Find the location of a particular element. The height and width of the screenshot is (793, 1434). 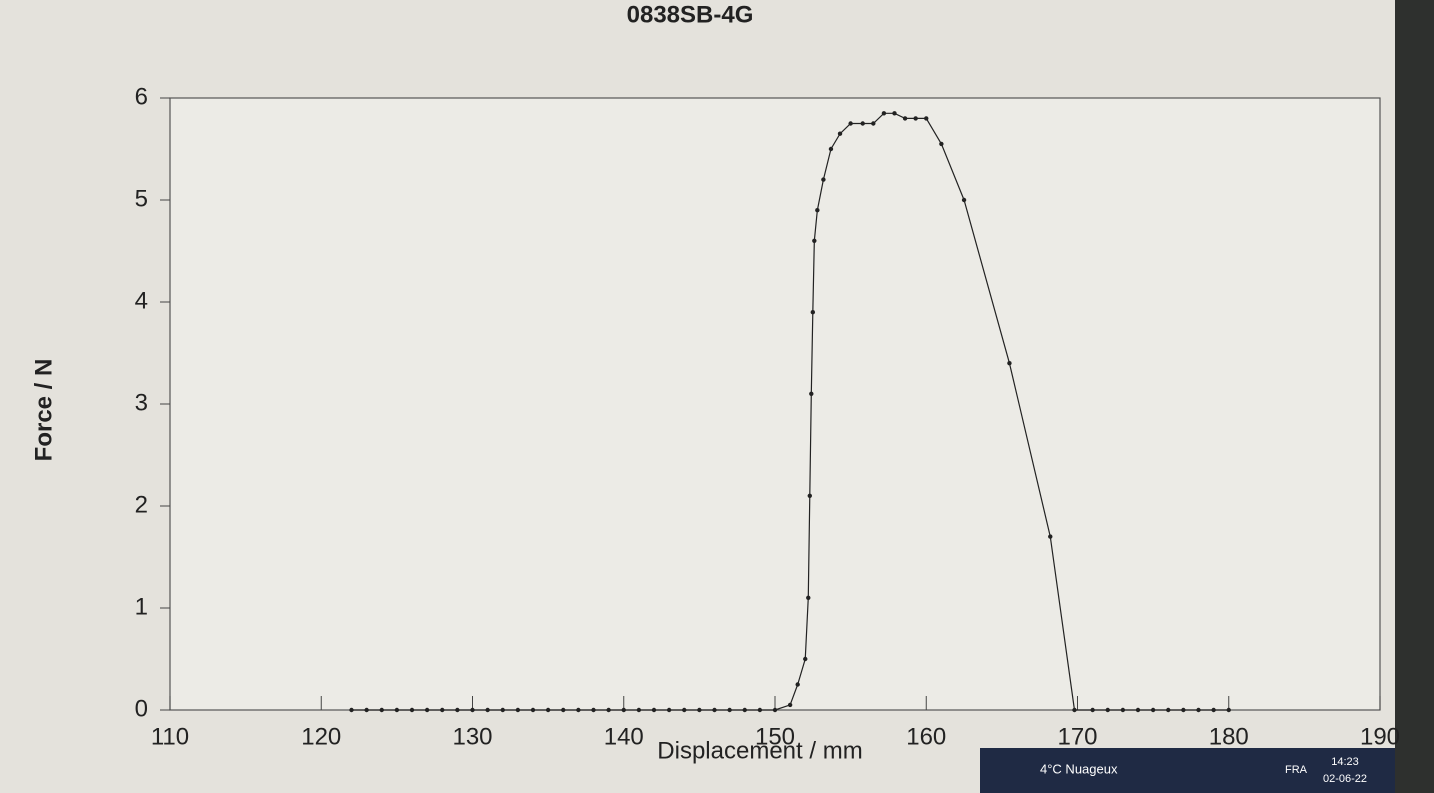

monitor-bezel is located at coordinates (1414, 396).